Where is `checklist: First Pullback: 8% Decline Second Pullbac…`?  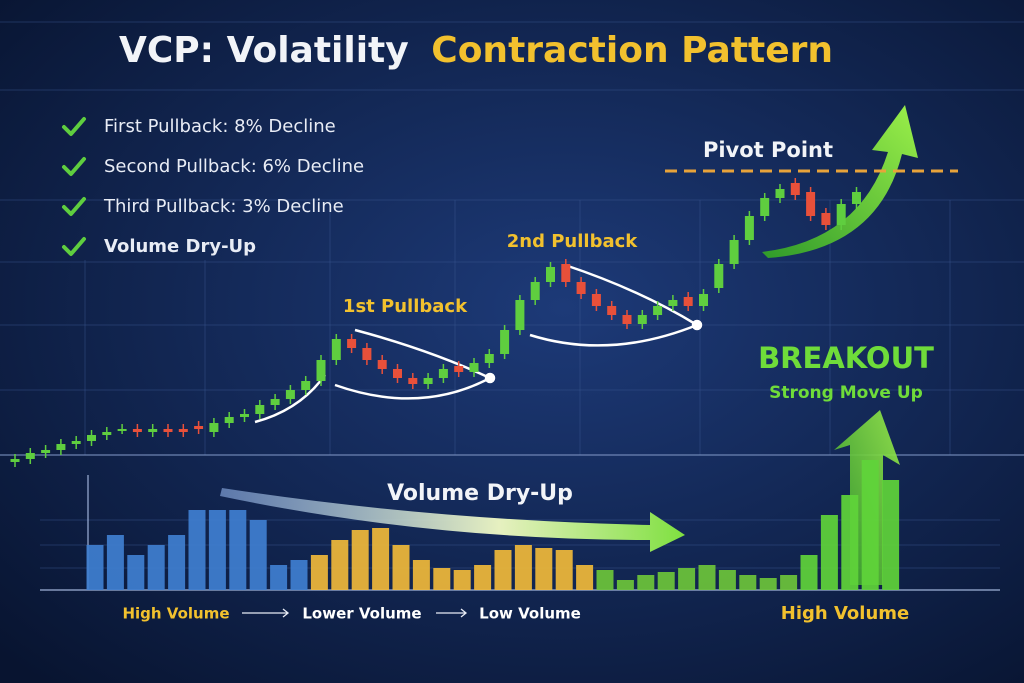 checklist: First Pullback: 8% Decline Second Pullbac… is located at coordinates (213, 186).